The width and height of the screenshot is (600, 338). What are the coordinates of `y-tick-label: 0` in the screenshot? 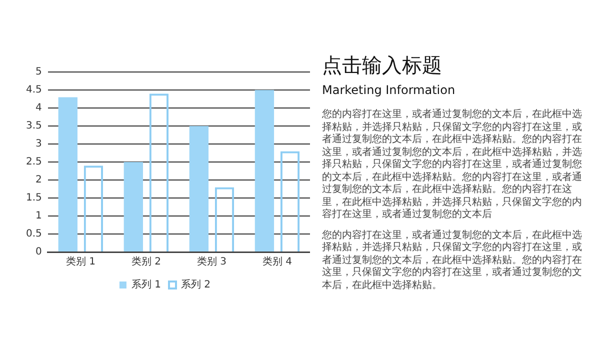 It's located at (39, 252).